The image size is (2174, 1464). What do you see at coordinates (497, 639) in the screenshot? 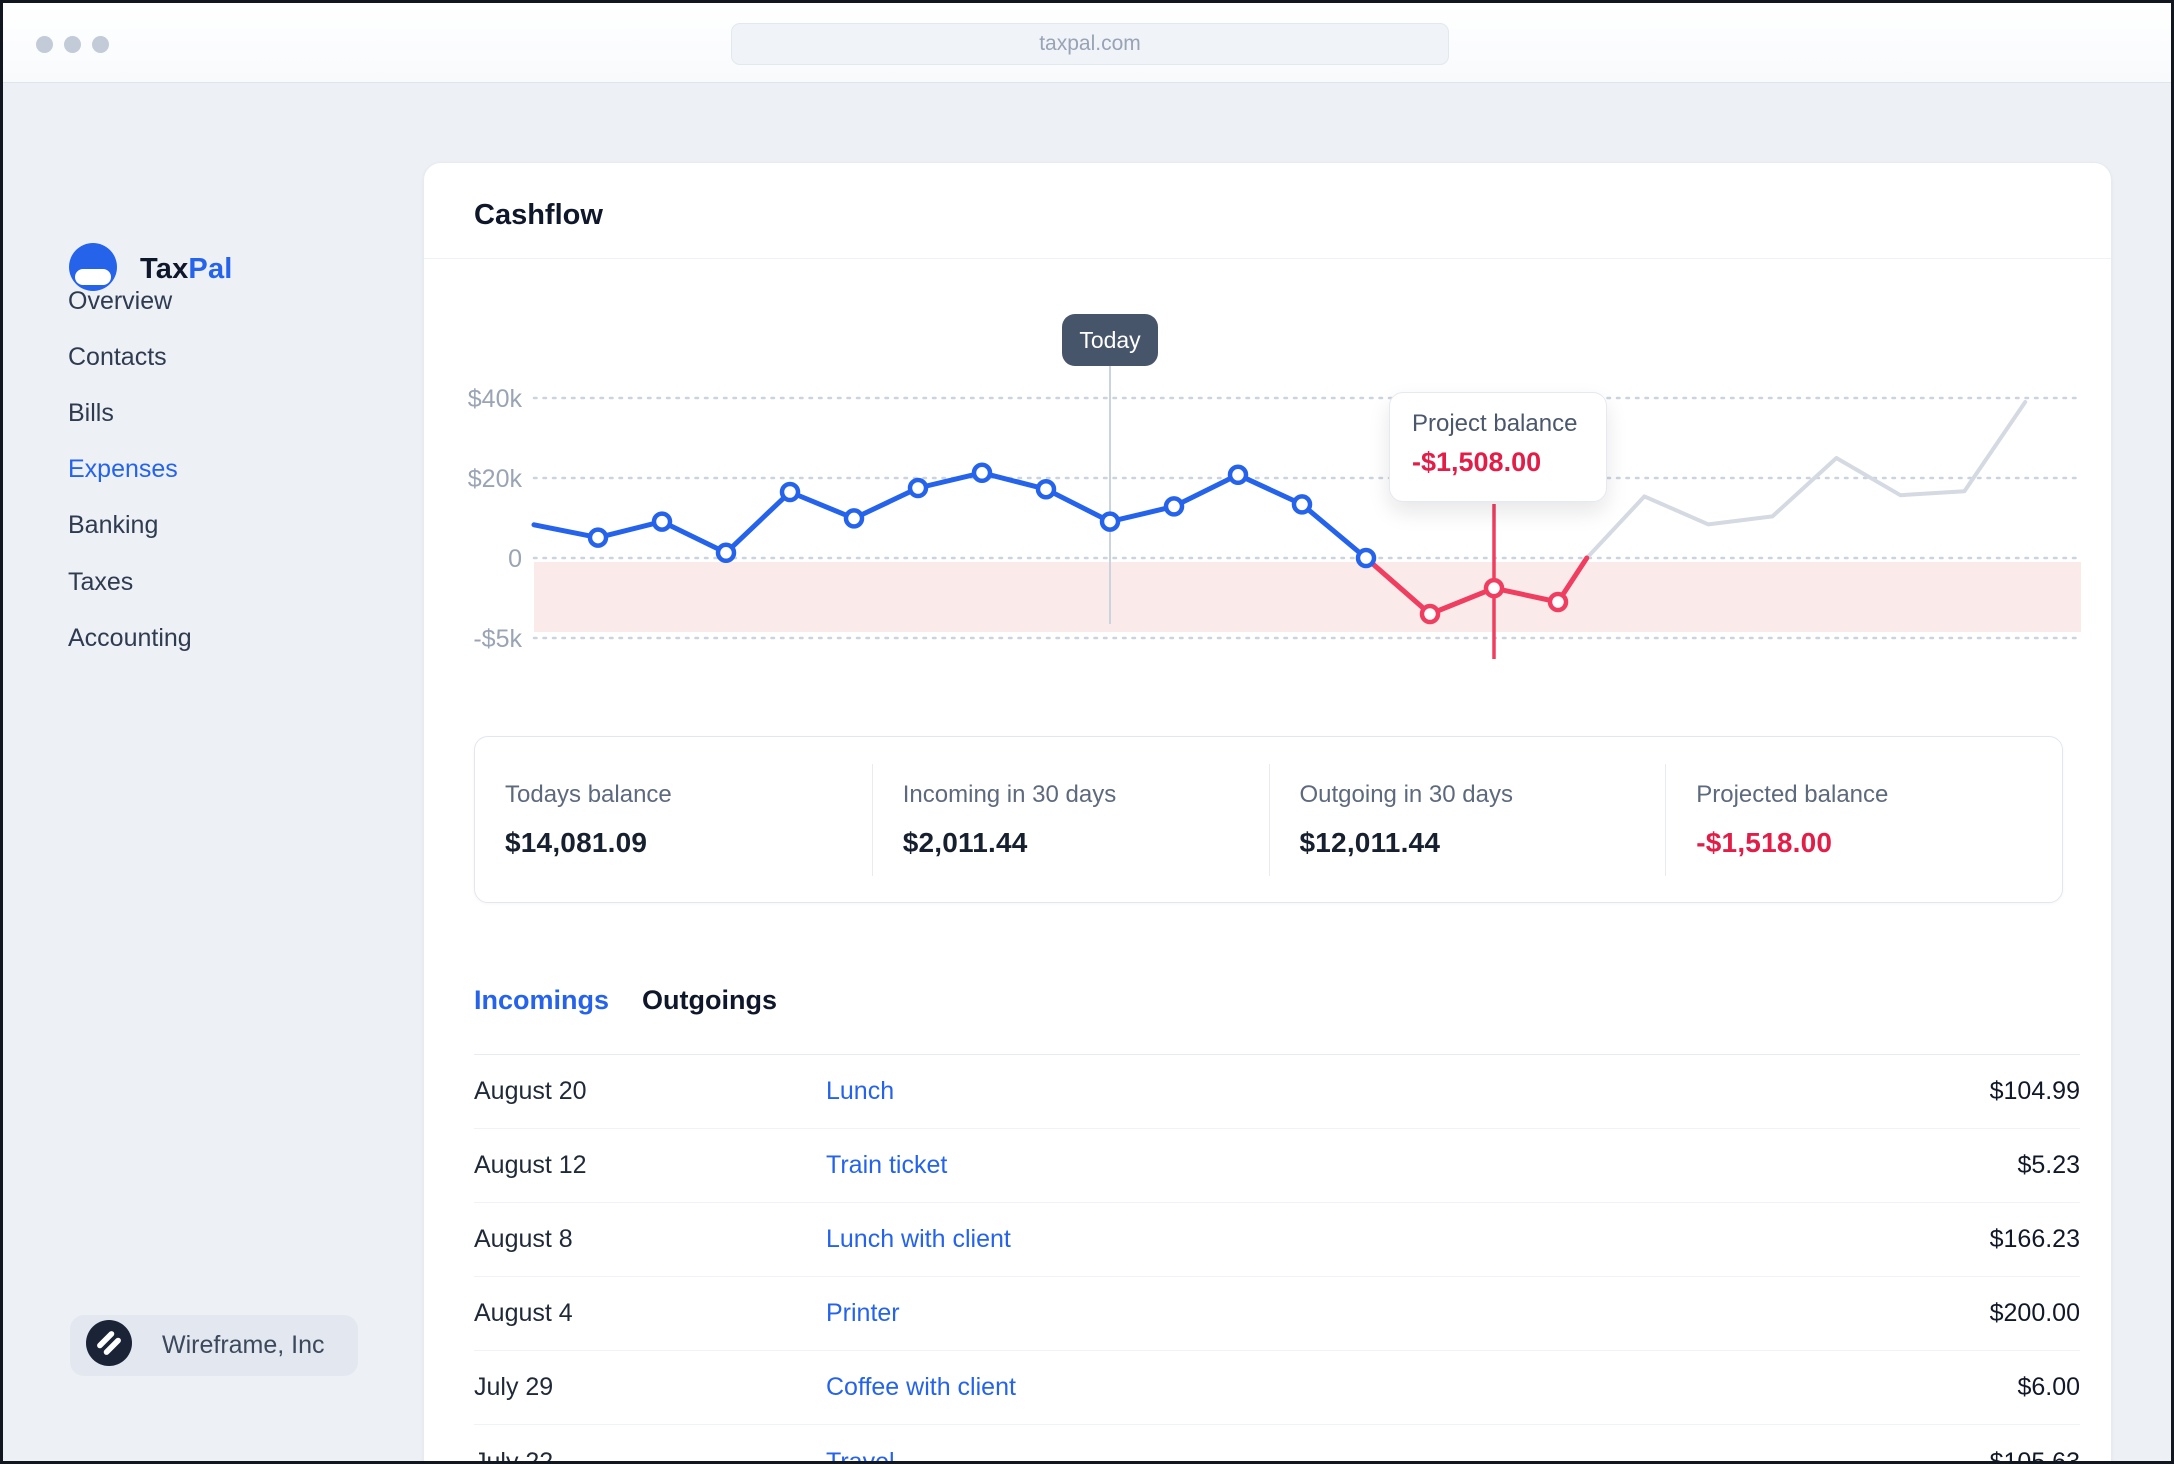
I see `svg-text: -$5k` at bounding box center [497, 639].